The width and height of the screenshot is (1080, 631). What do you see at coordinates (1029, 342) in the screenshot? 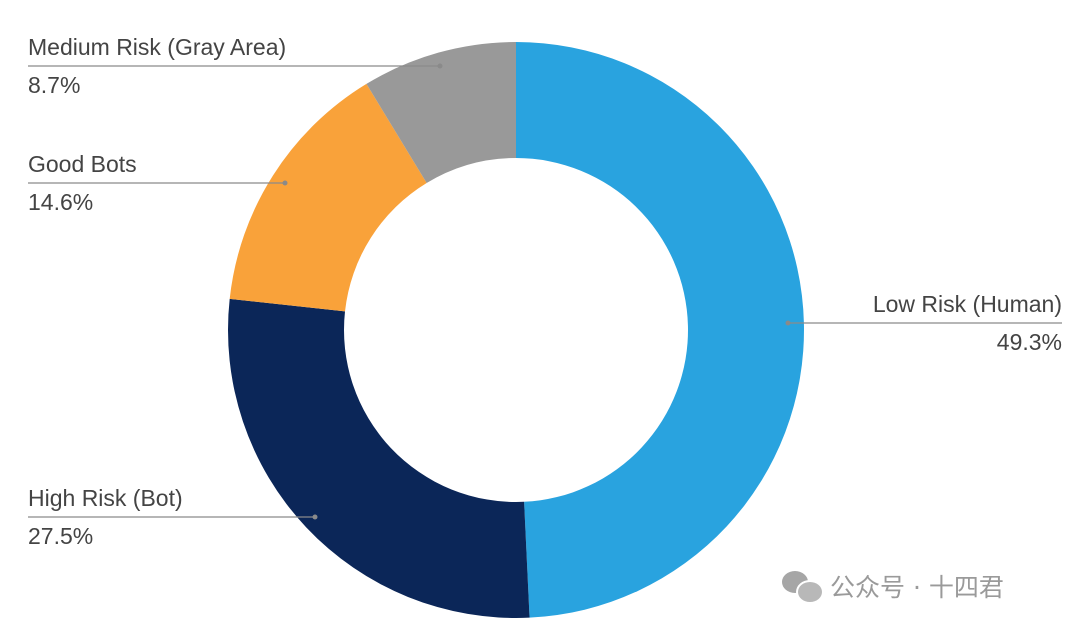
I see `slice-value-label: 49.3%` at bounding box center [1029, 342].